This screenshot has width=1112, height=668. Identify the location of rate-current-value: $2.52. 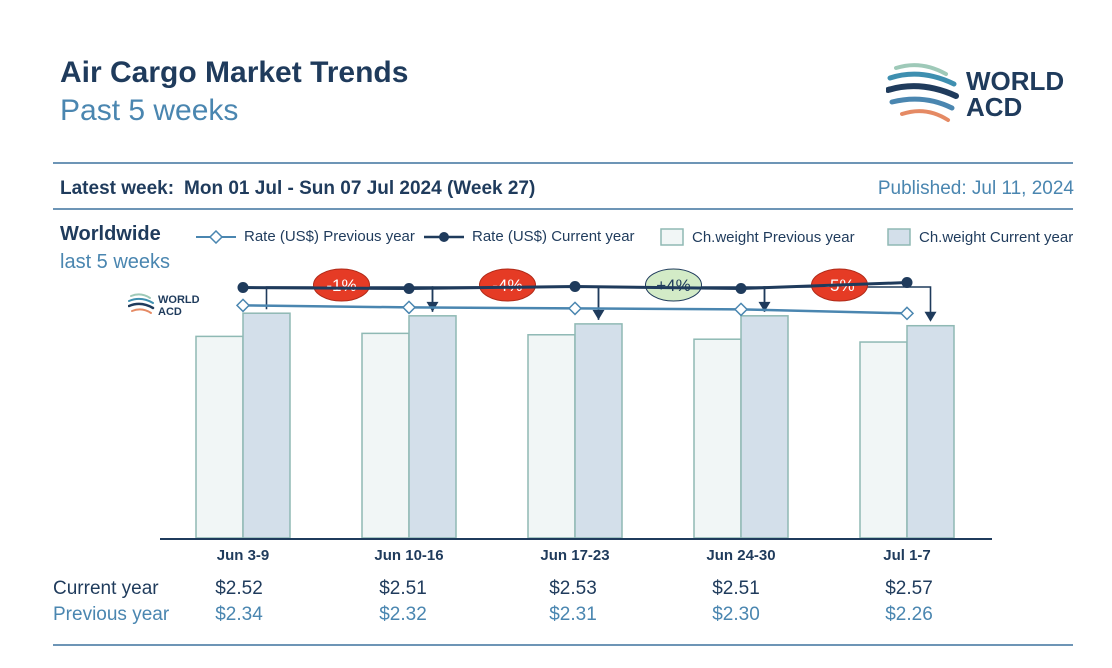
(239, 588).